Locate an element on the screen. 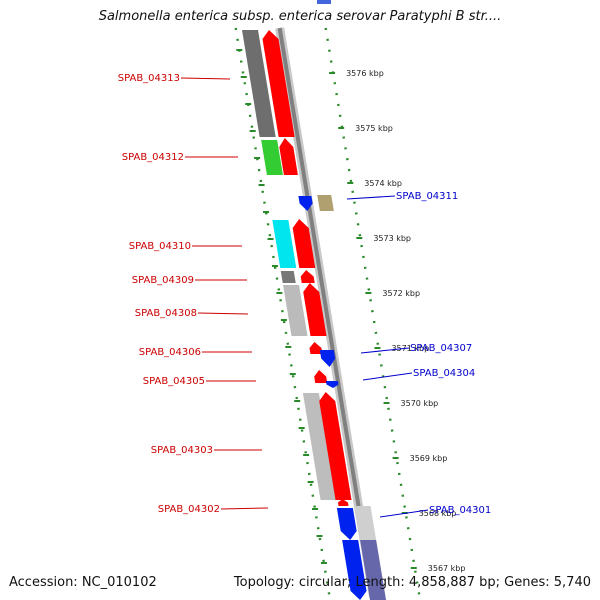  block-gray-dark is located at coordinates (259, 83).